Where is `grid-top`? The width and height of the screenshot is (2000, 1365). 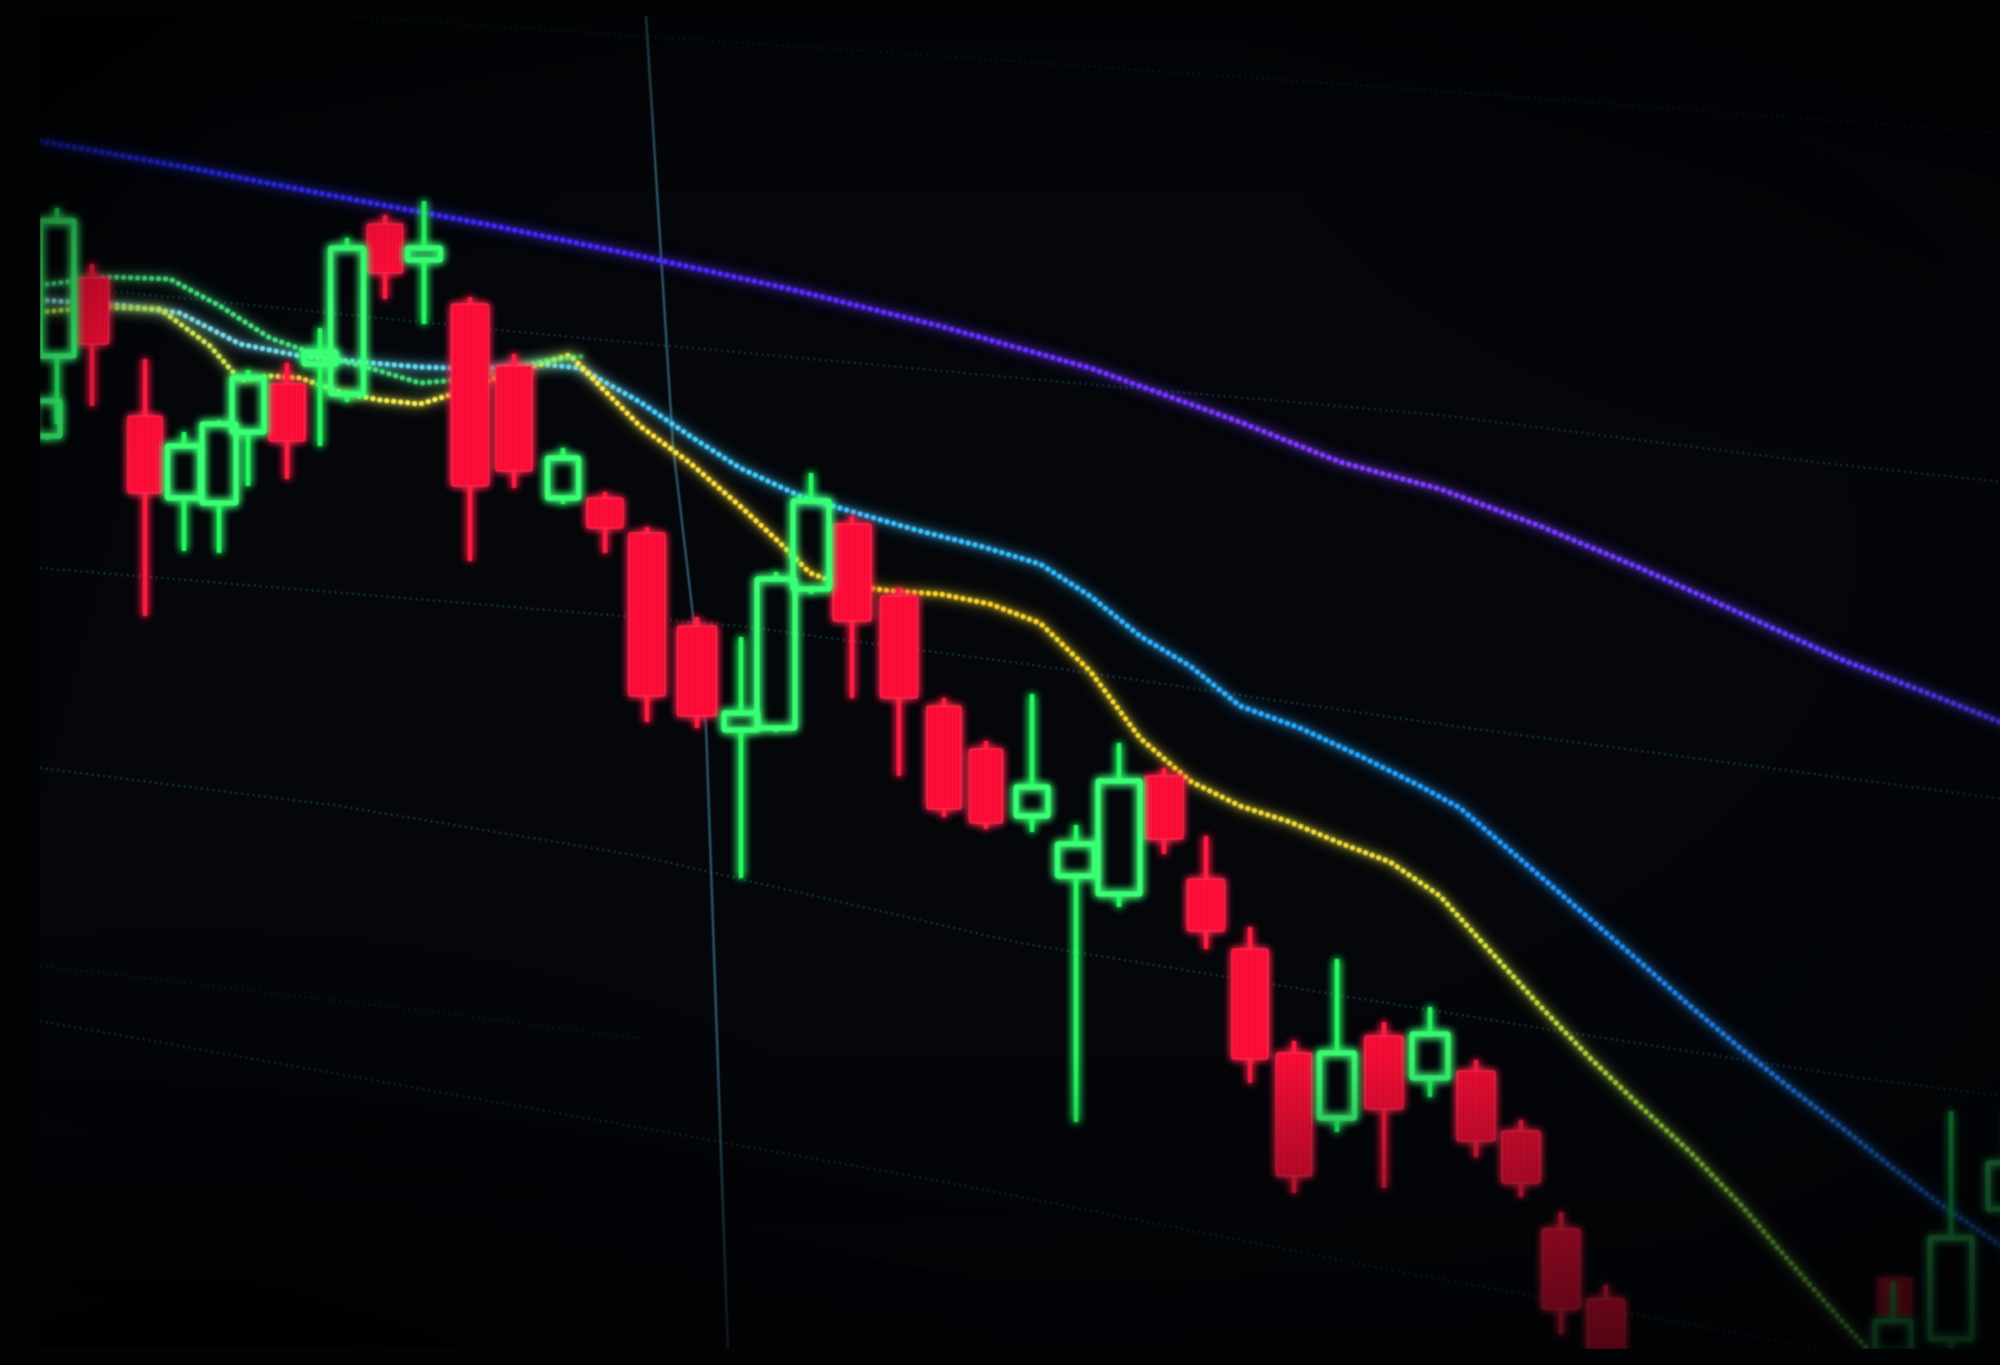 grid-top is located at coordinates (1170, 75).